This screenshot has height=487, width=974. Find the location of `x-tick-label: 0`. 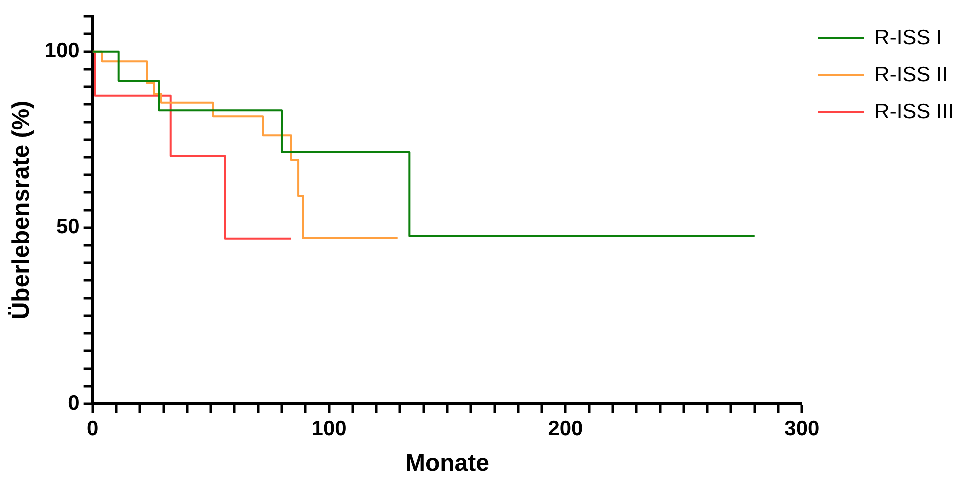

x-tick-label: 0 is located at coordinates (92, 428).